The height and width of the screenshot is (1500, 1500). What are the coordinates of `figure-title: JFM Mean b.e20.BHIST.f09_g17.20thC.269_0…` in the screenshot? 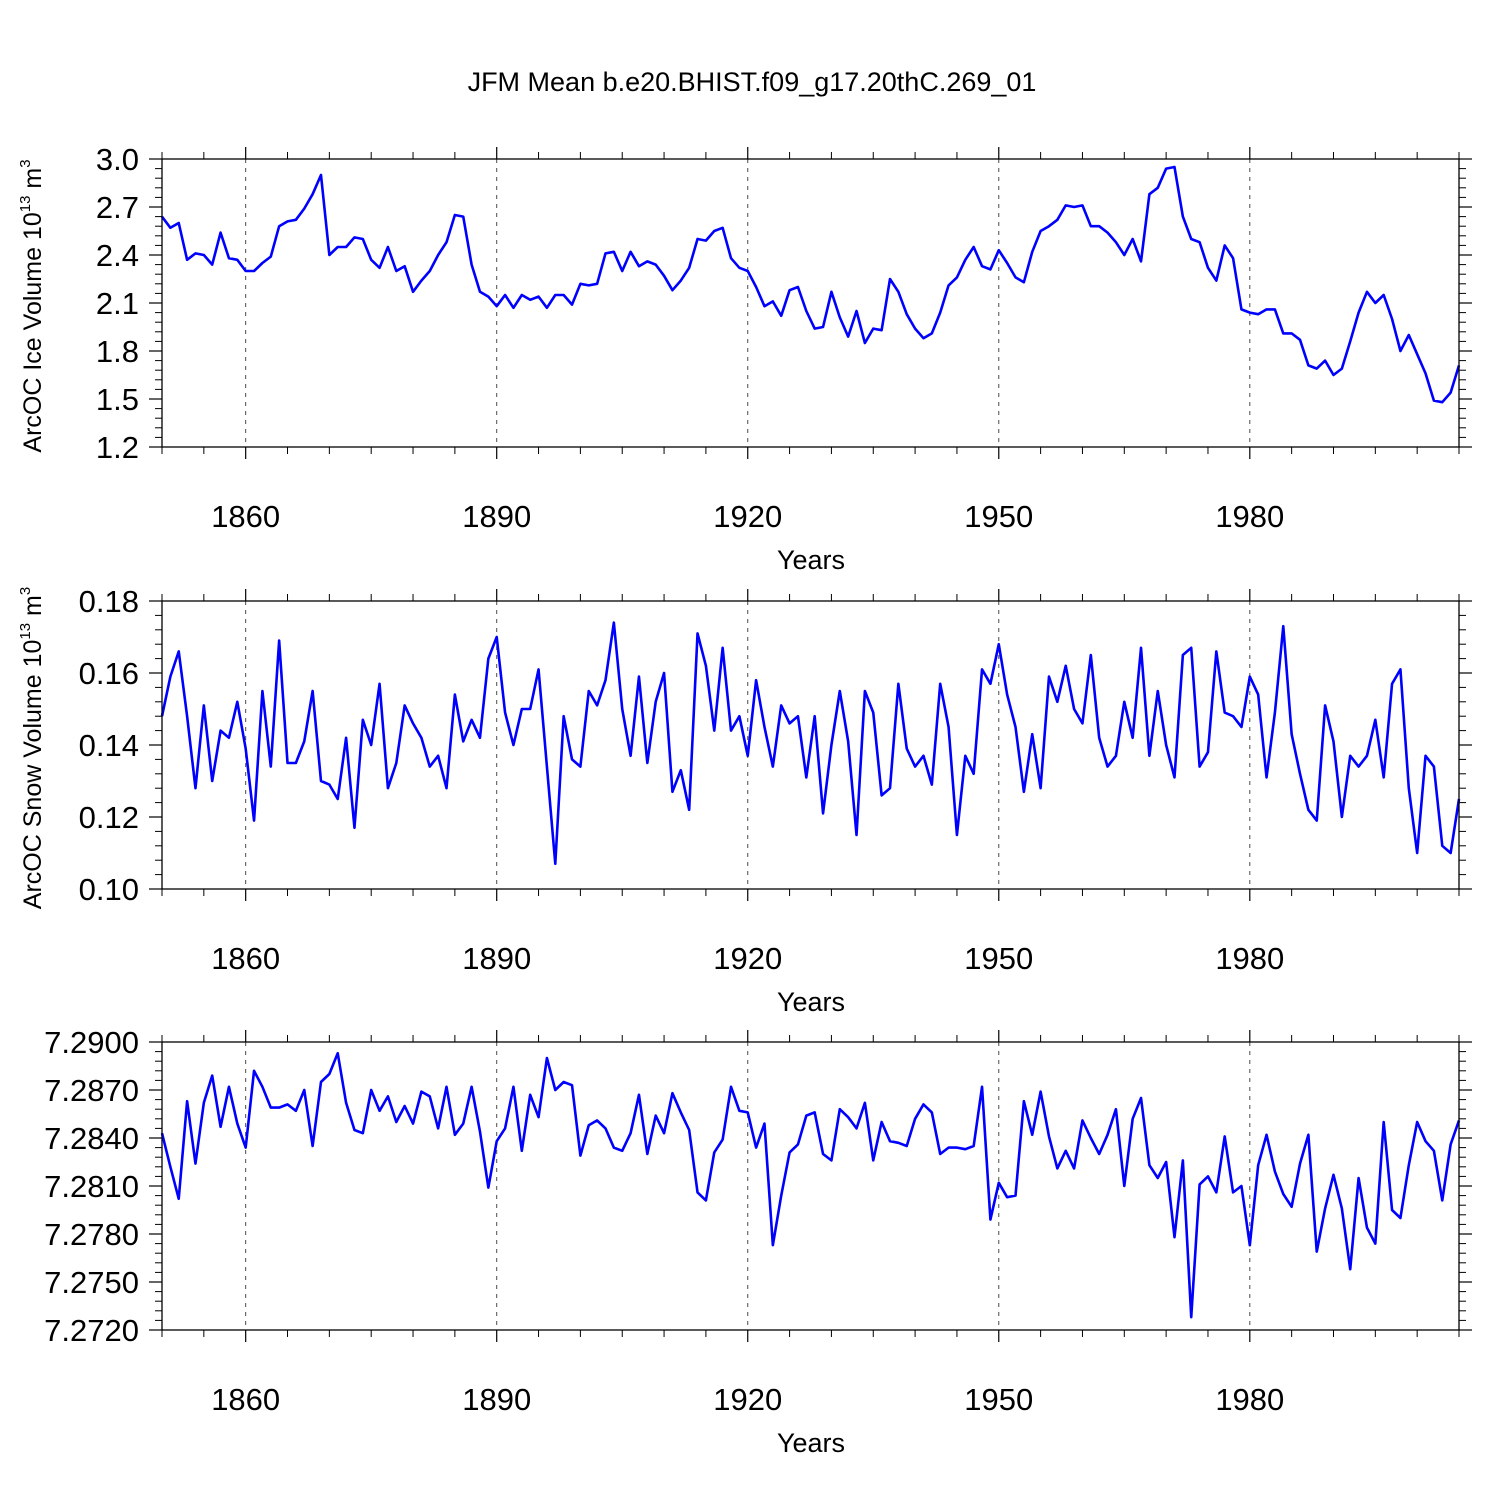 It's located at (752, 82).